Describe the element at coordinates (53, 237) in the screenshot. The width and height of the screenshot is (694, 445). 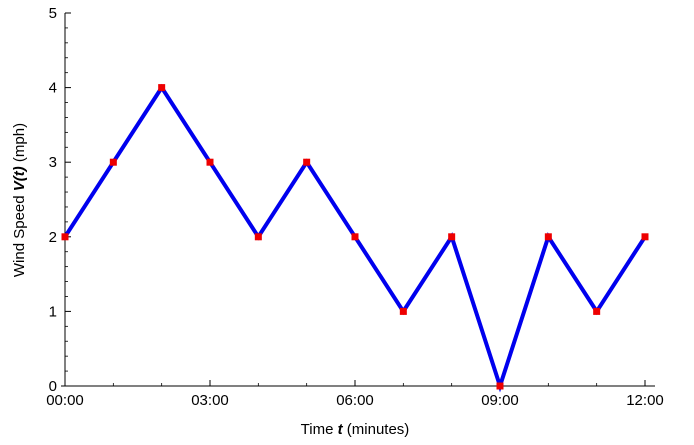
I see `y-tick-label: 2` at that location.